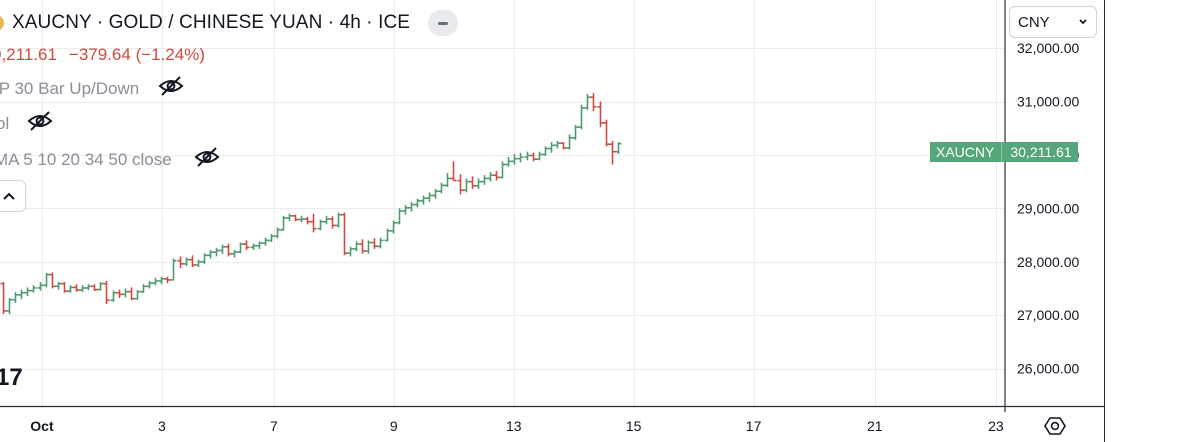 This screenshot has width=1200, height=442. I want to click on time-tick-label: 7, so click(274, 426).